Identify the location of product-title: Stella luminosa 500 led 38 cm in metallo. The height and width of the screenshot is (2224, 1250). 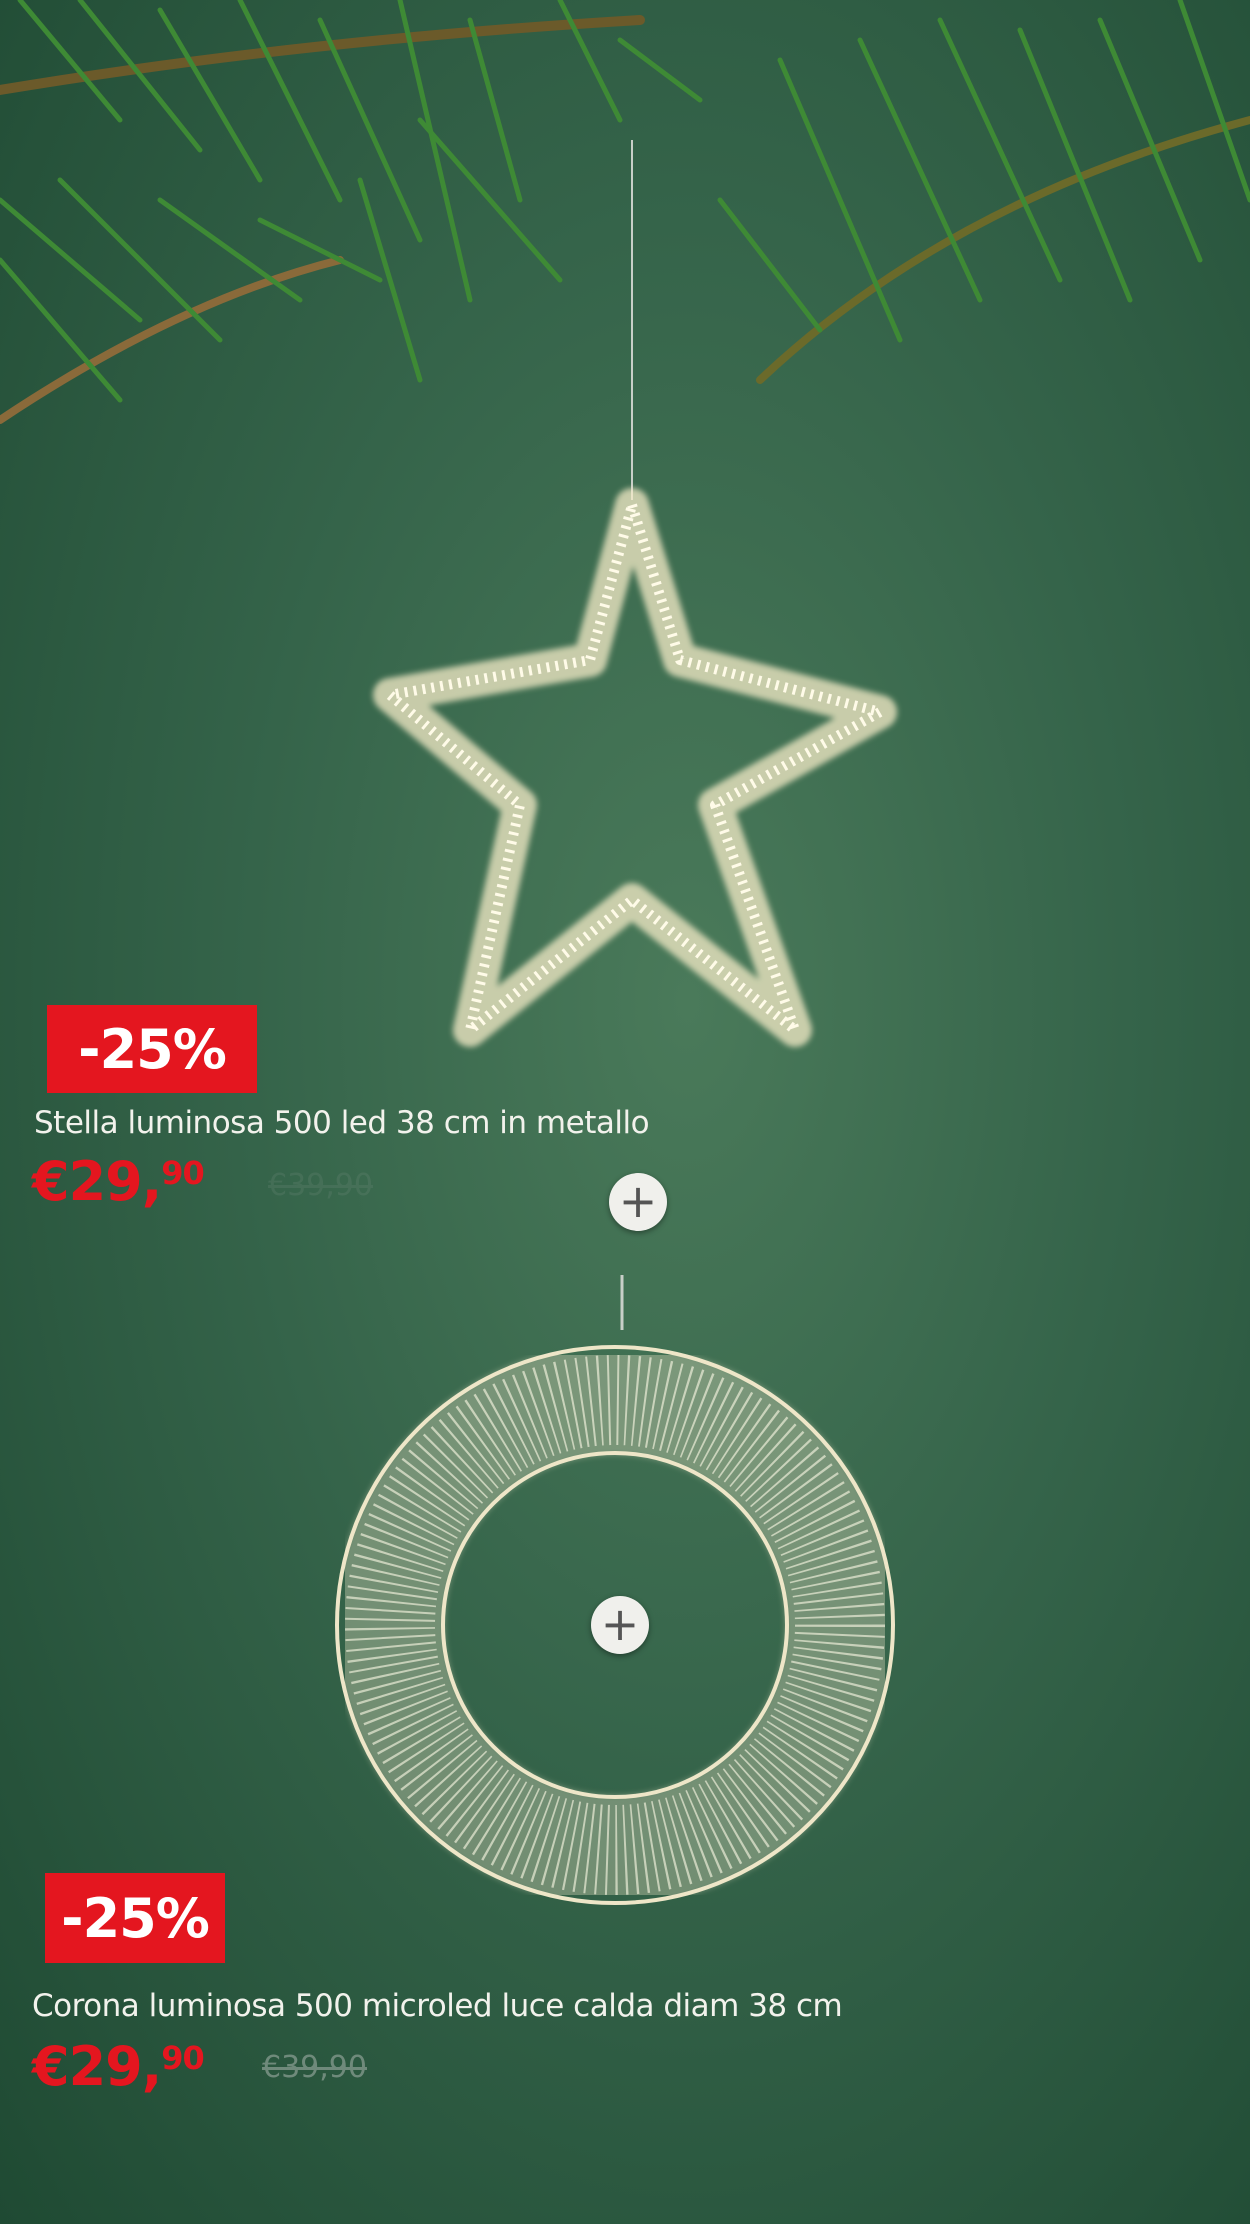
(342, 1123).